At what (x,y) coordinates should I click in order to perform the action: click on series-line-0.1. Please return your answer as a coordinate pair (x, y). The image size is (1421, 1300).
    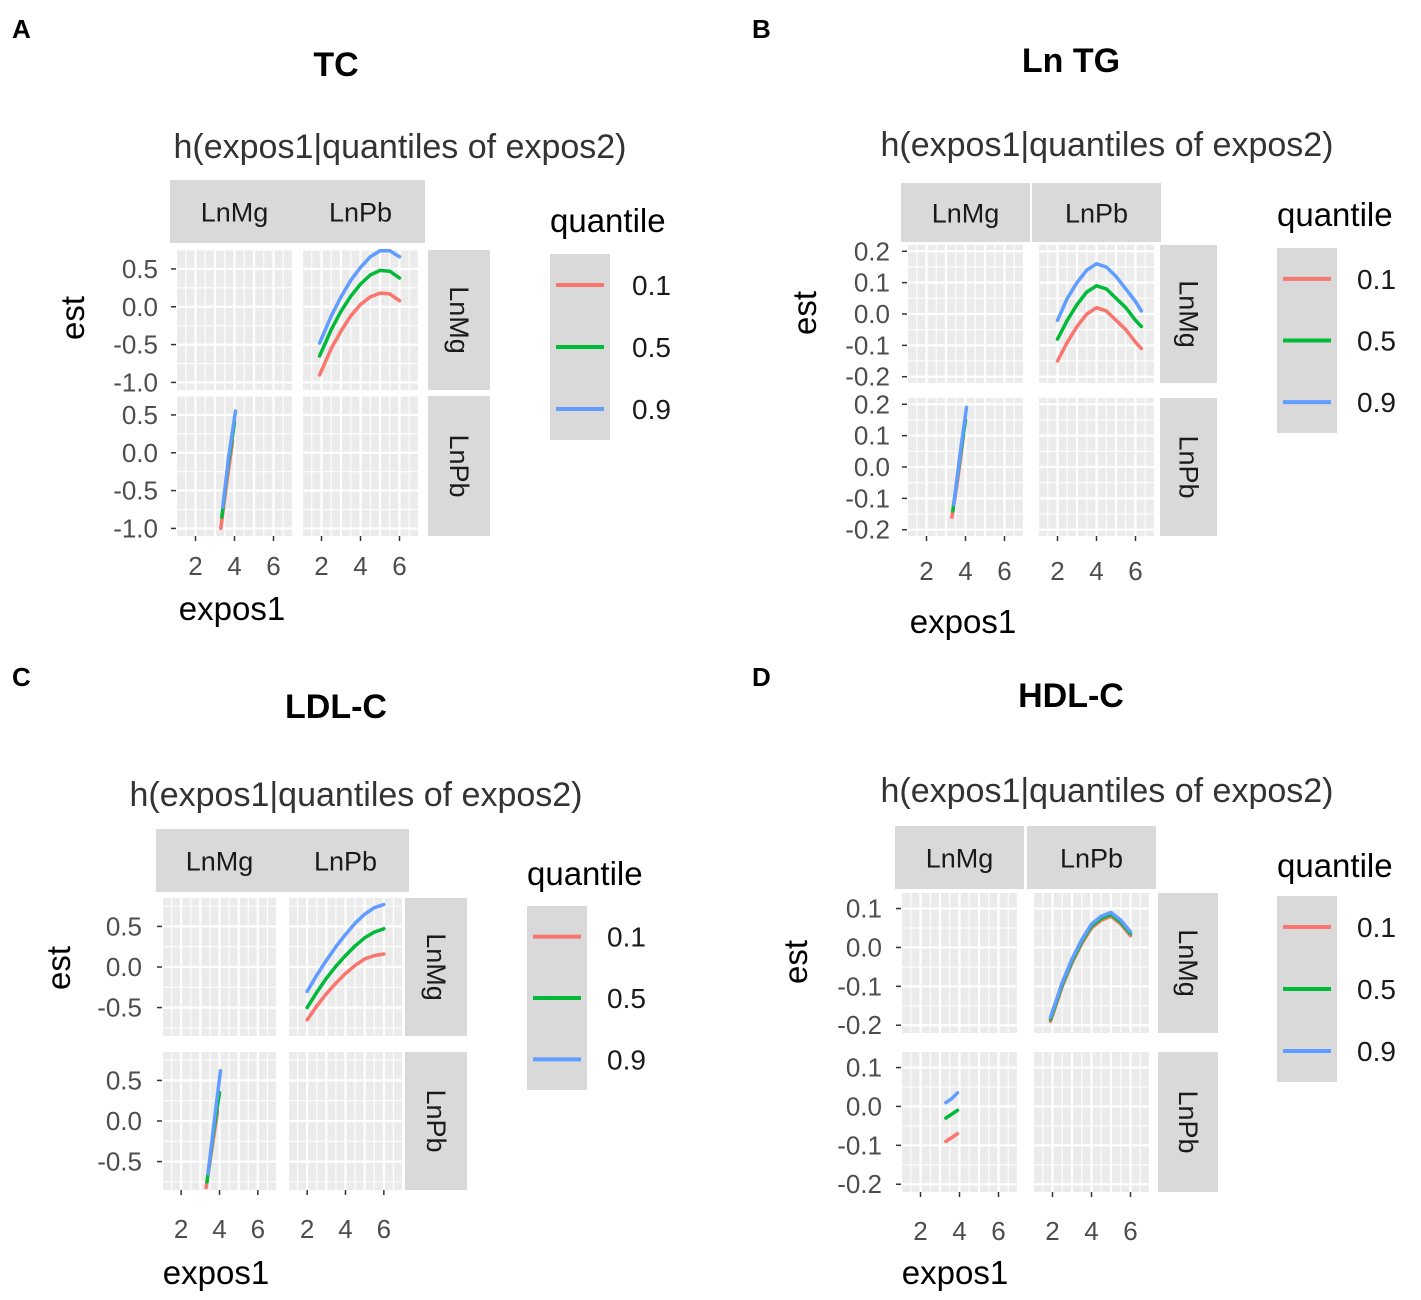
    Looking at the image, I should click on (359, 334).